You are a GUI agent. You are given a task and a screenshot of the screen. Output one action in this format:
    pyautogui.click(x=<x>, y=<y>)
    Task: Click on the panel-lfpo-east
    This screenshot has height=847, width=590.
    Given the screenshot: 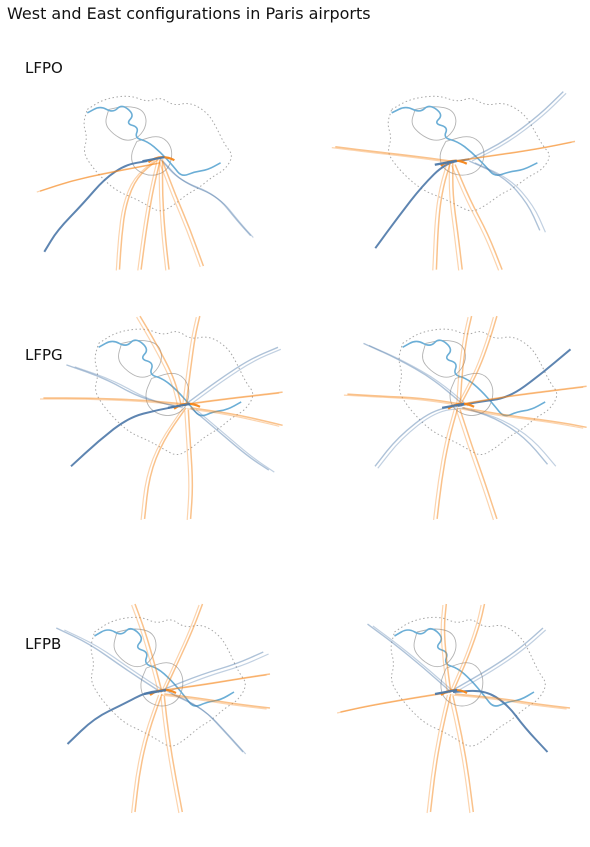 What is the action you would take?
    pyautogui.click(x=453, y=181)
    